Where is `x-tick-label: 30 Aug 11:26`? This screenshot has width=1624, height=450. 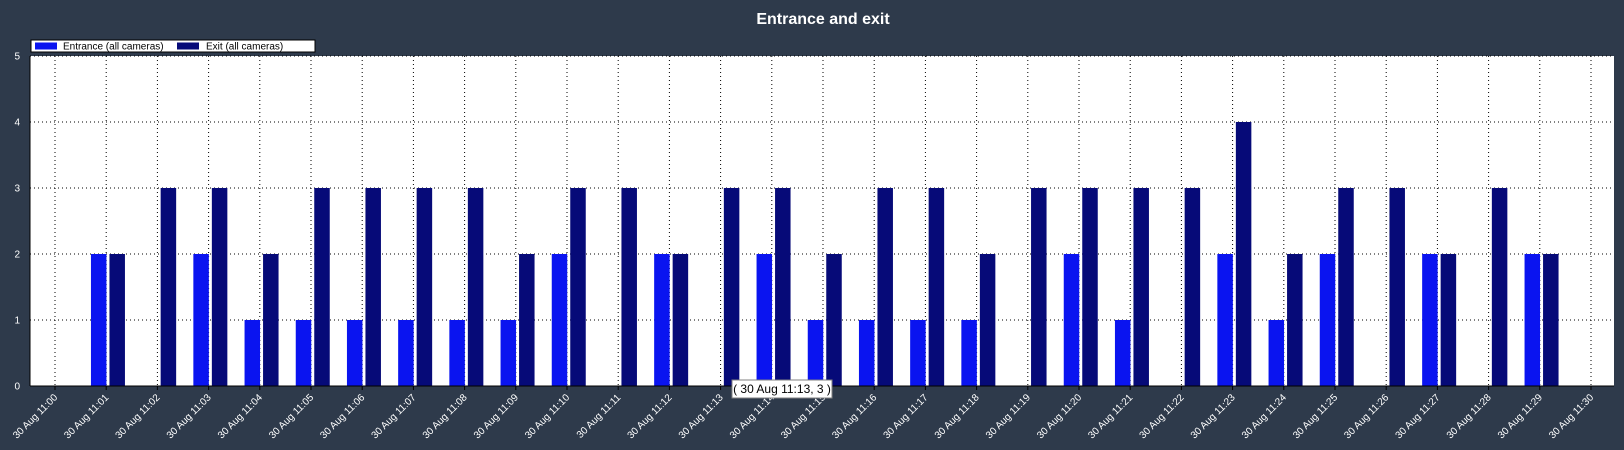 x-tick-label: 30 Aug 11:26 is located at coordinates (1366, 416).